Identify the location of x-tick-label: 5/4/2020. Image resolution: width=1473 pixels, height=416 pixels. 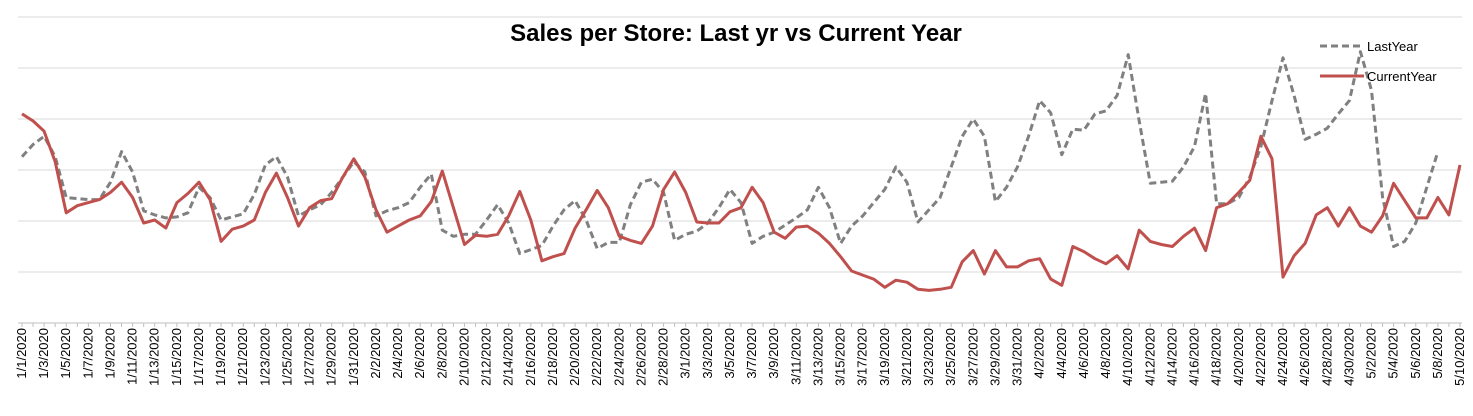
(1393, 353).